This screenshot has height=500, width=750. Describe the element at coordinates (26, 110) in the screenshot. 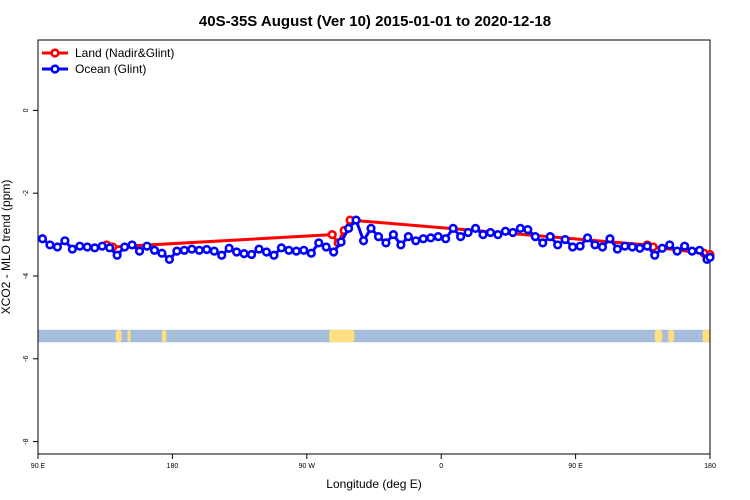

I see `y-tick-label: 0` at that location.